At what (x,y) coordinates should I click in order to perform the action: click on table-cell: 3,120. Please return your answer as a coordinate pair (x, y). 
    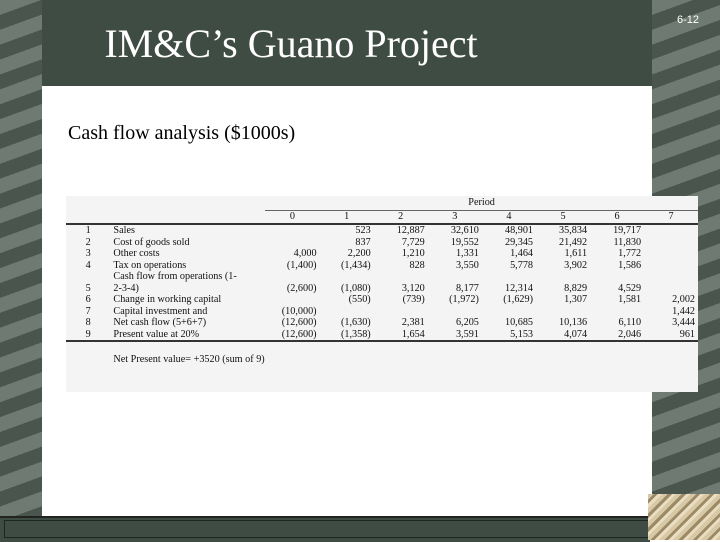
    Looking at the image, I should click on (413, 288).